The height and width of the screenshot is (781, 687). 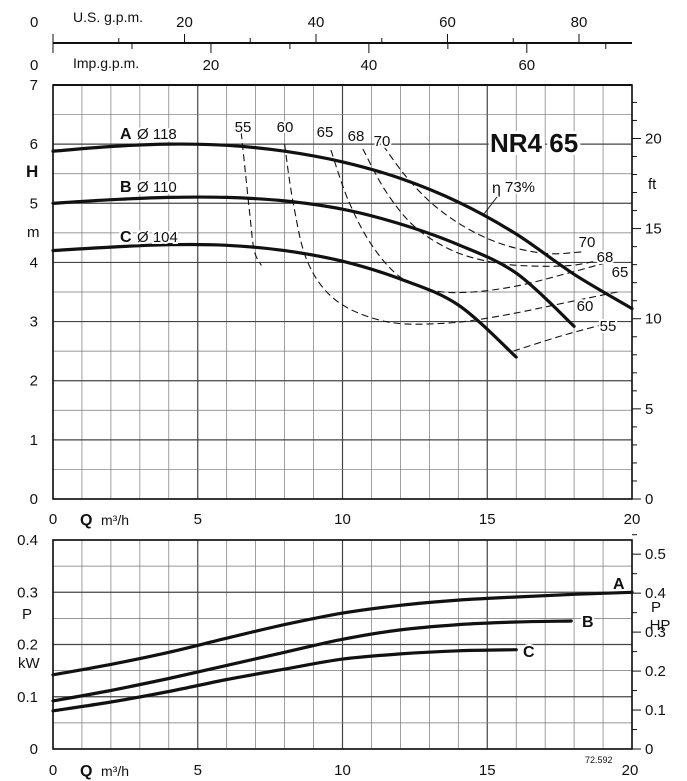 I want to click on efficiency-right-label-60: 60, so click(x=585, y=306).